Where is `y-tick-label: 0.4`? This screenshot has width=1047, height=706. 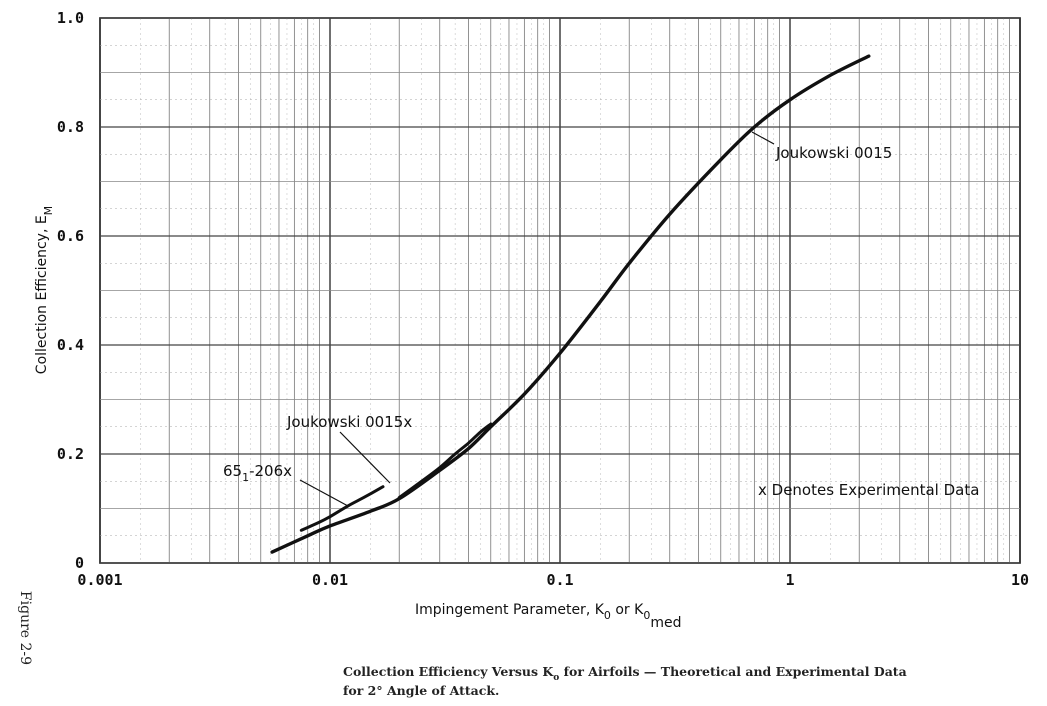
y-tick-label: 0.4 is located at coordinates (70, 345).